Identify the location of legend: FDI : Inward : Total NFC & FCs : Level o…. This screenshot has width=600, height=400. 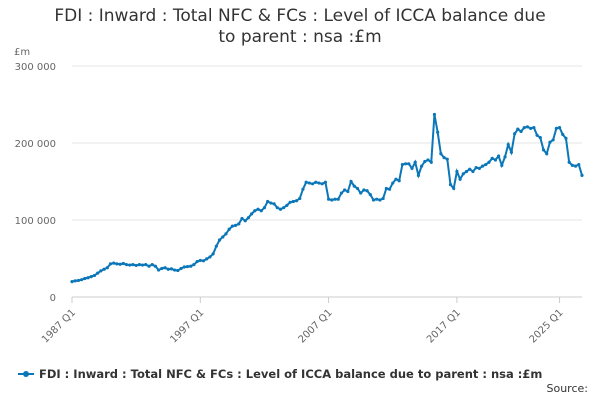
(280, 374).